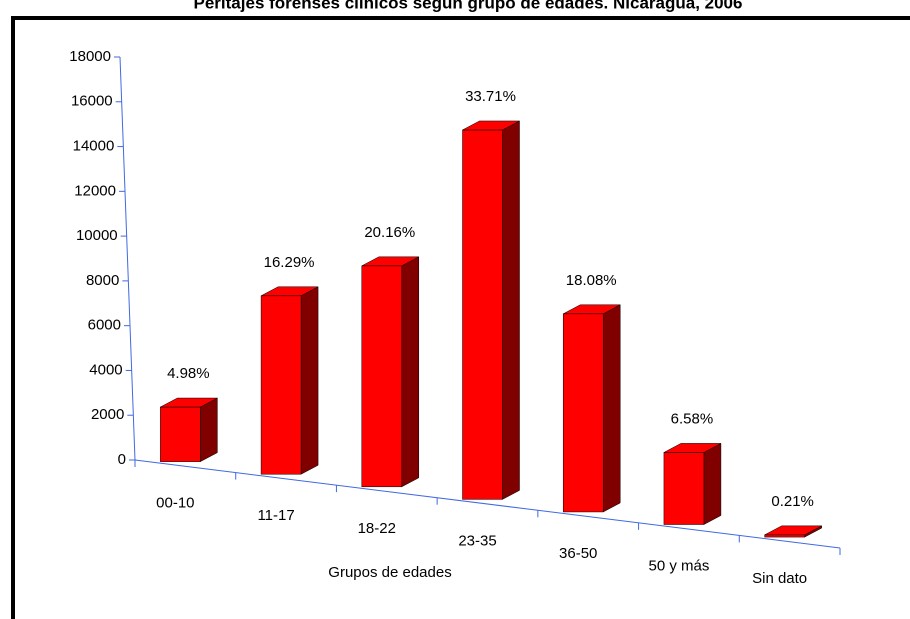 Image resolution: width=910 pixels, height=619 pixels. Describe the element at coordinates (477, 540) in the screenshot. I see `x-tick-label: 23-35` at that location.